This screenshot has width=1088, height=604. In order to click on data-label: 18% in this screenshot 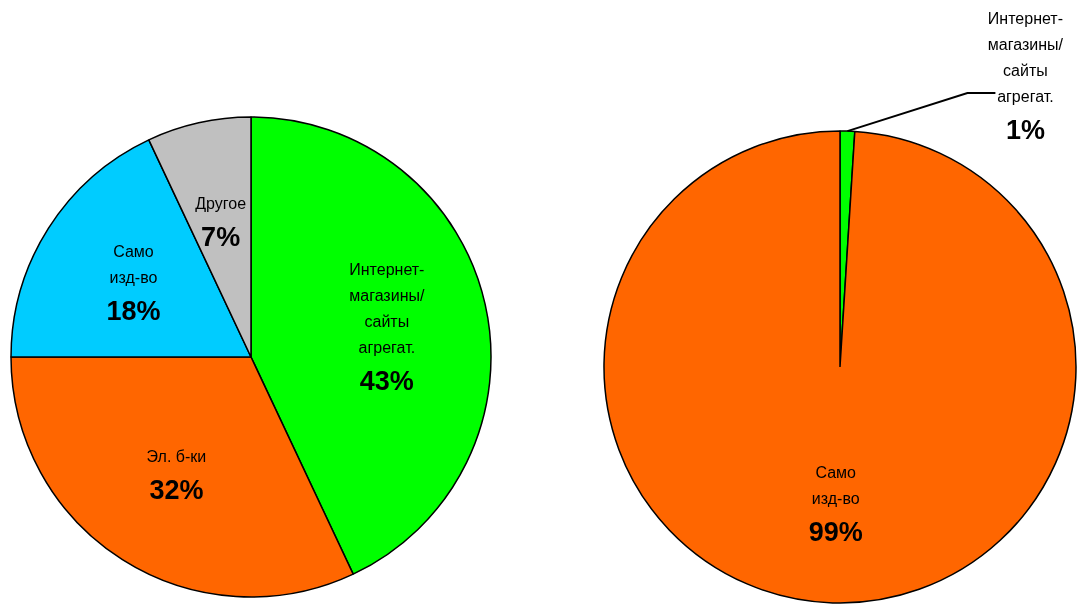, I will do `click(133, 310)`.